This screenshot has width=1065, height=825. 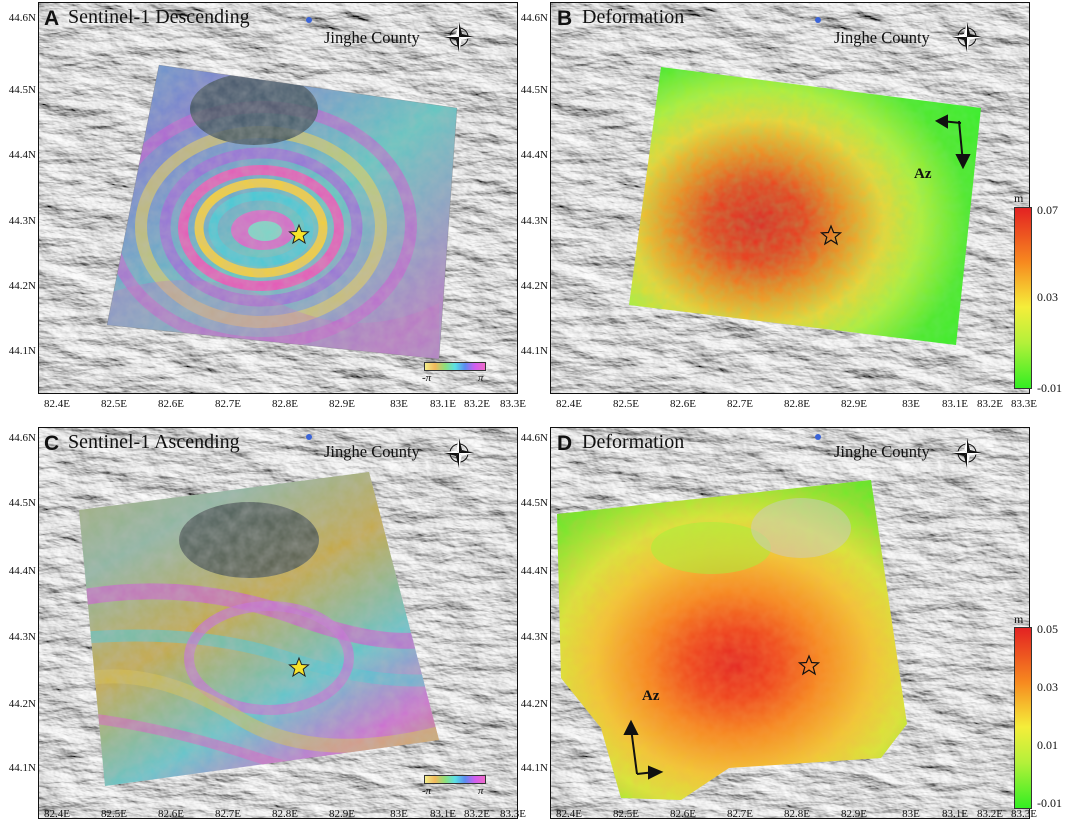 What do you see at coordinates (1047, 745) in the screenshot?
I see `colorbar-label: 0.01` at bounding box center [1047, 745].